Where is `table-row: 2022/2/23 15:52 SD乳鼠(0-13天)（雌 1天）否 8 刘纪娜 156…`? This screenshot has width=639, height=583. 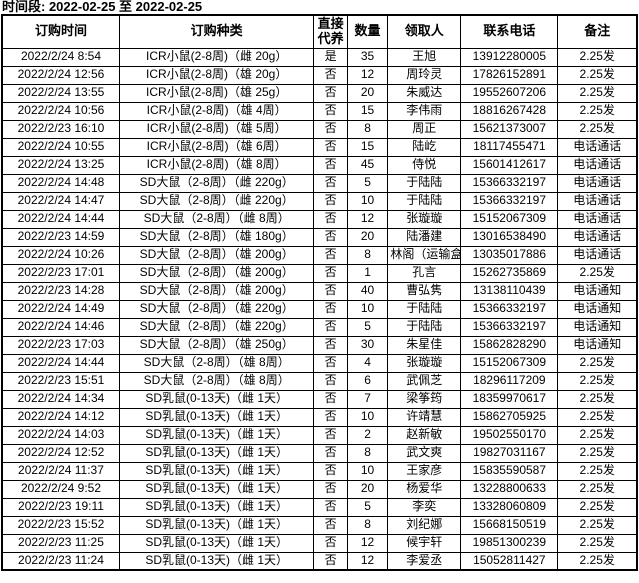
table-row: 2022/2/23 15:52 SD乳鼠(0-13天)（雌 1天）否 8 刘纪娜 156… is located at coordinates (319, 525).